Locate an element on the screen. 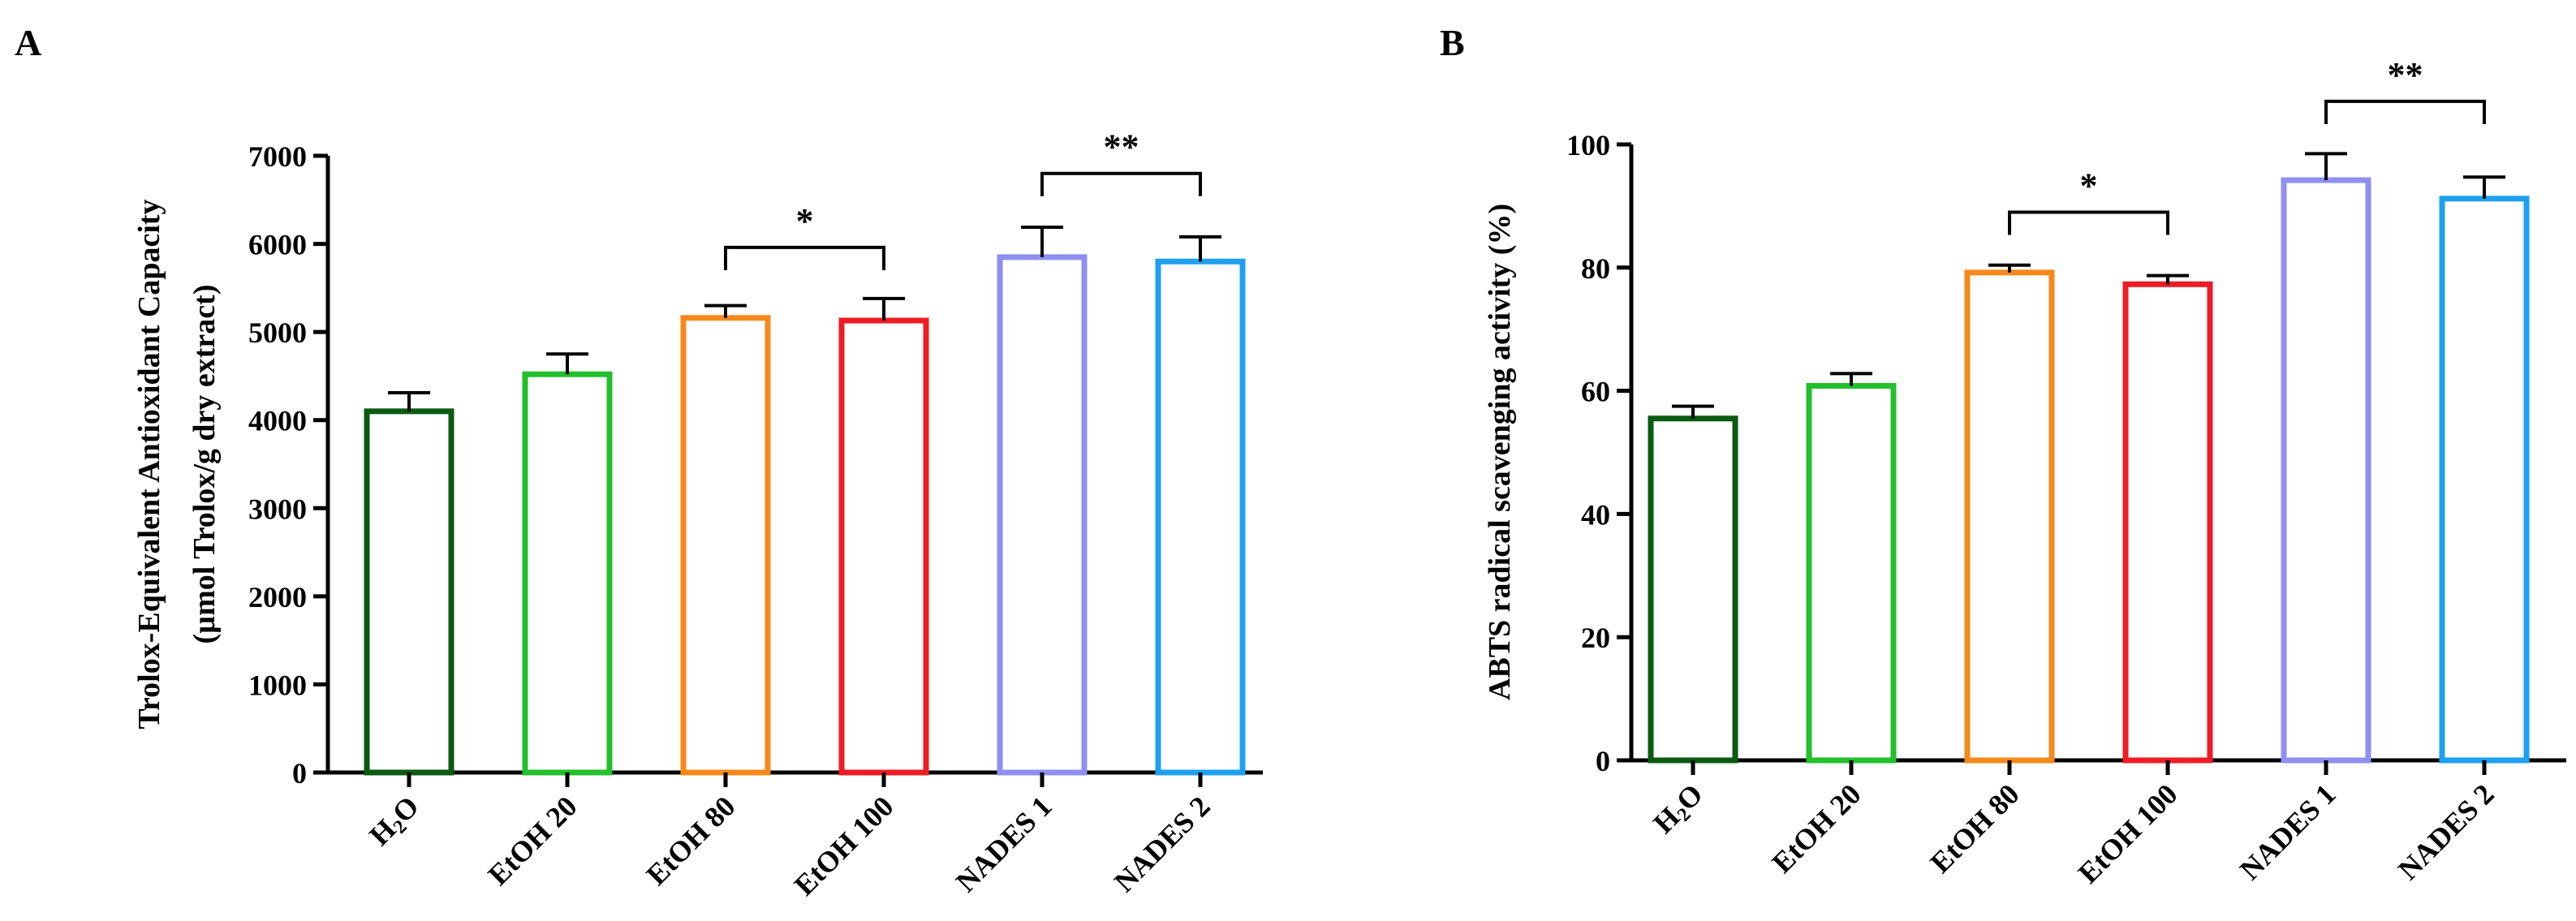  y-tick-label: 2000 is located at coordinates (278, 597).